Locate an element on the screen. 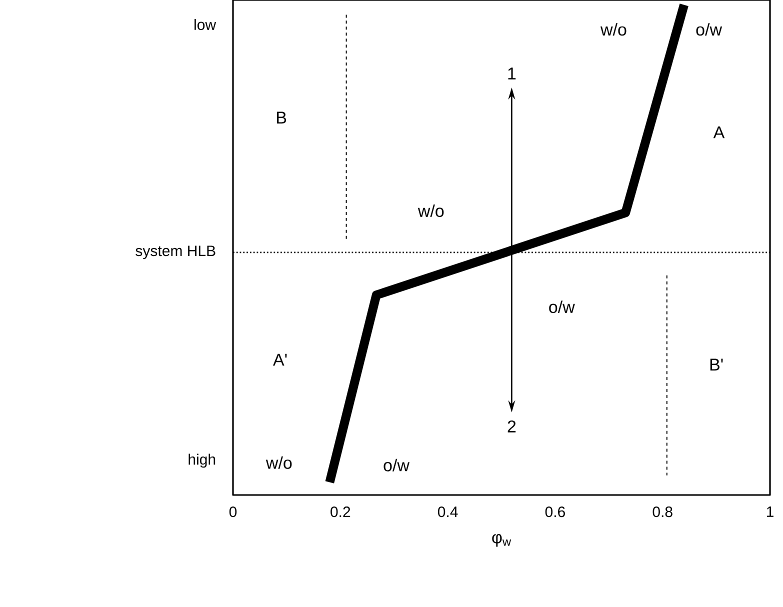  text: high is located at coordinates (202, 461).